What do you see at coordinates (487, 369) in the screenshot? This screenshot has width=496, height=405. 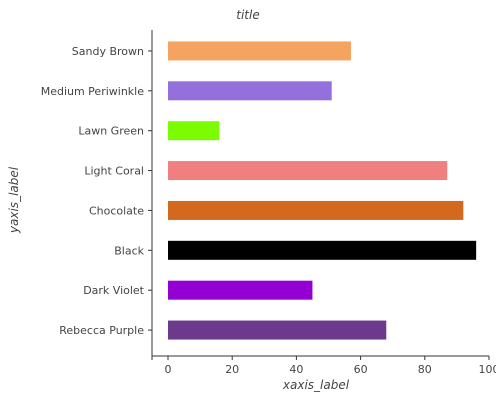 I see `x-tick-label: 100` at bounding box center [487, 369].